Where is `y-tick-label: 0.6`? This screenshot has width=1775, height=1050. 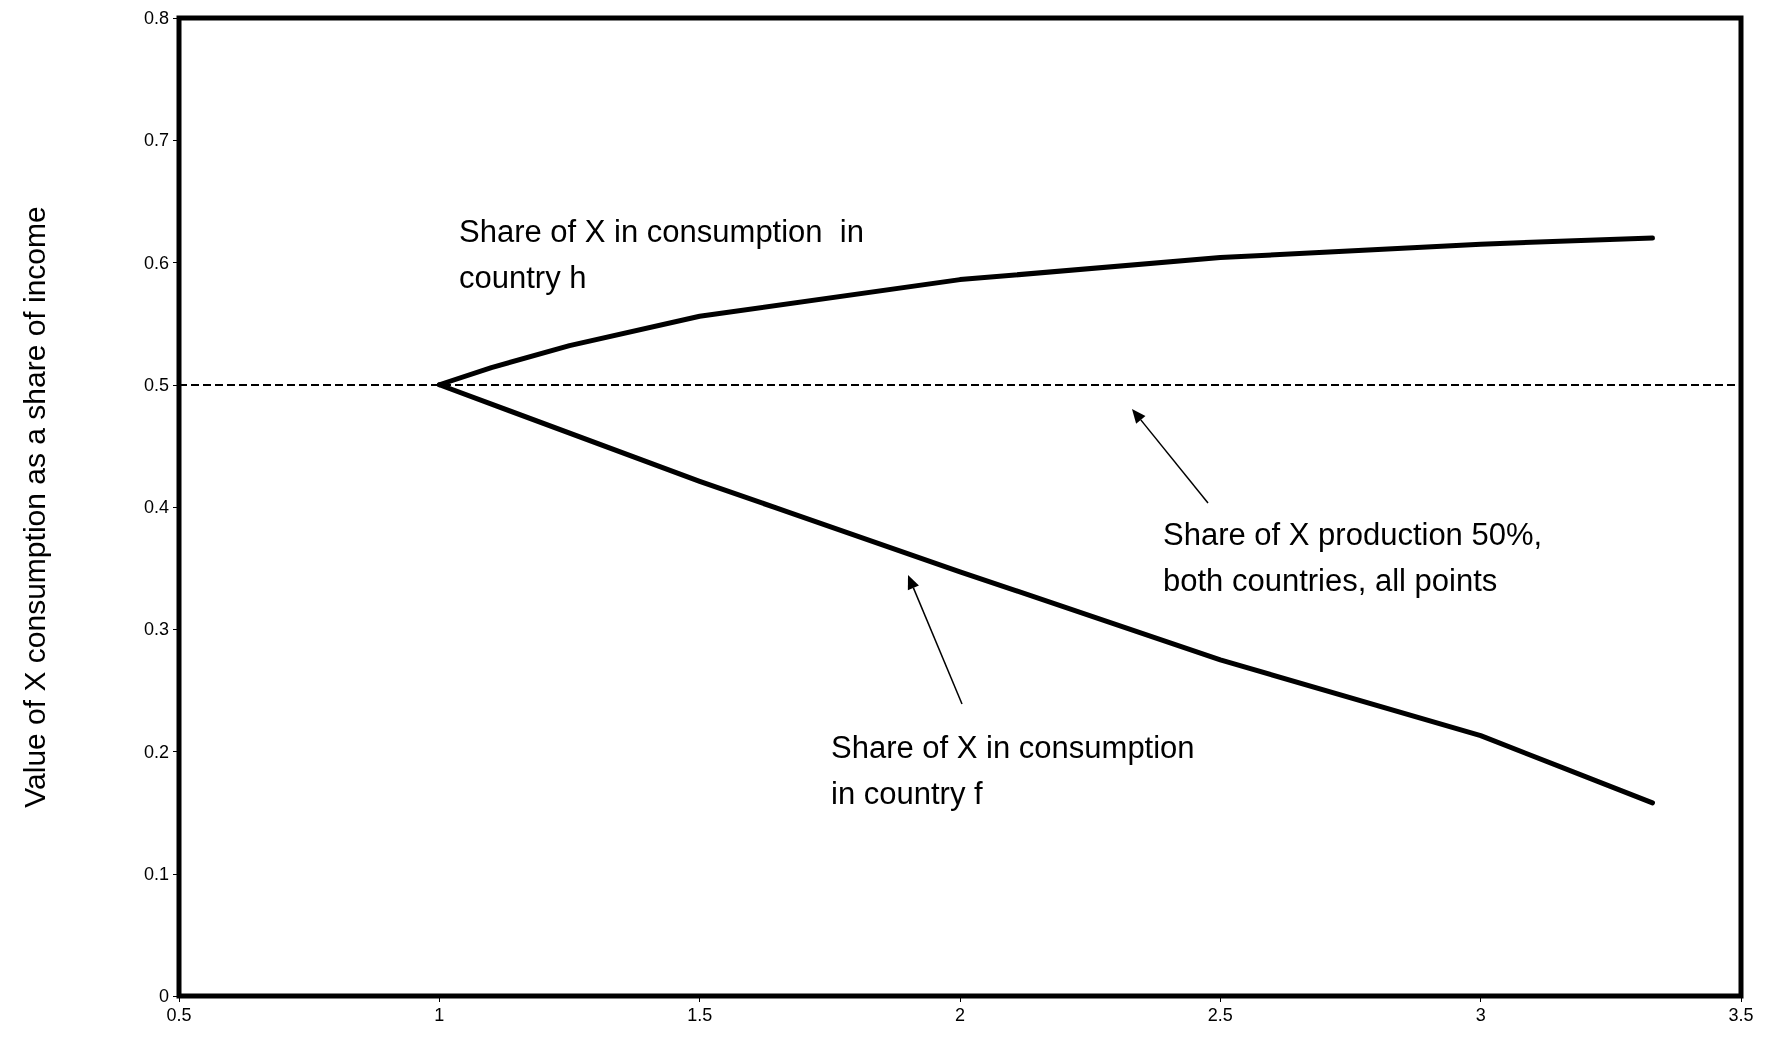 y-tick-label: 0.6 is located at coordinates (156, 262).